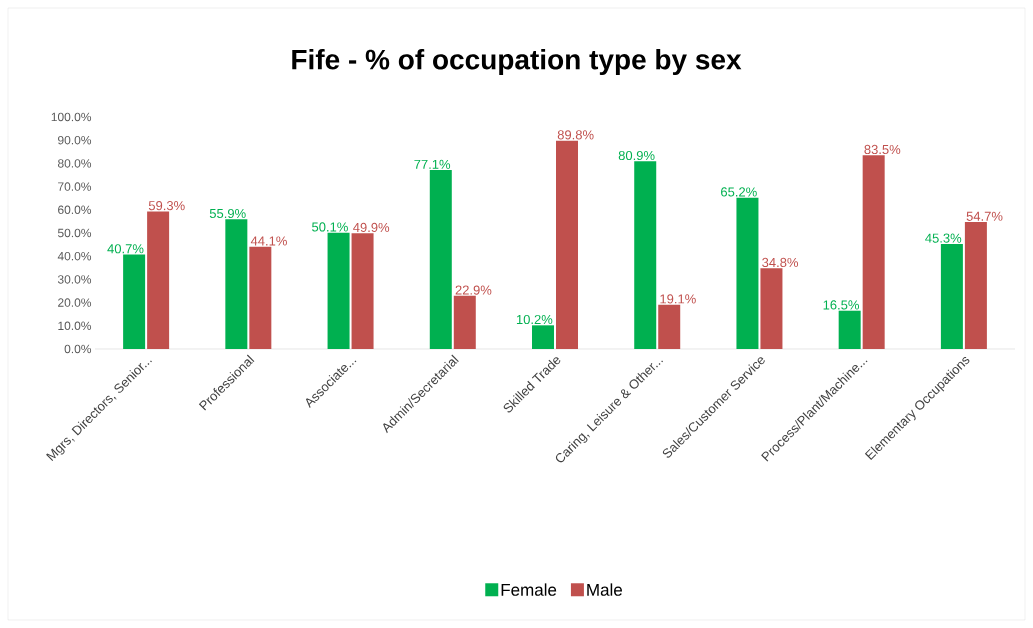  I want to click on data-label: 77.1%, so click(432, 164).